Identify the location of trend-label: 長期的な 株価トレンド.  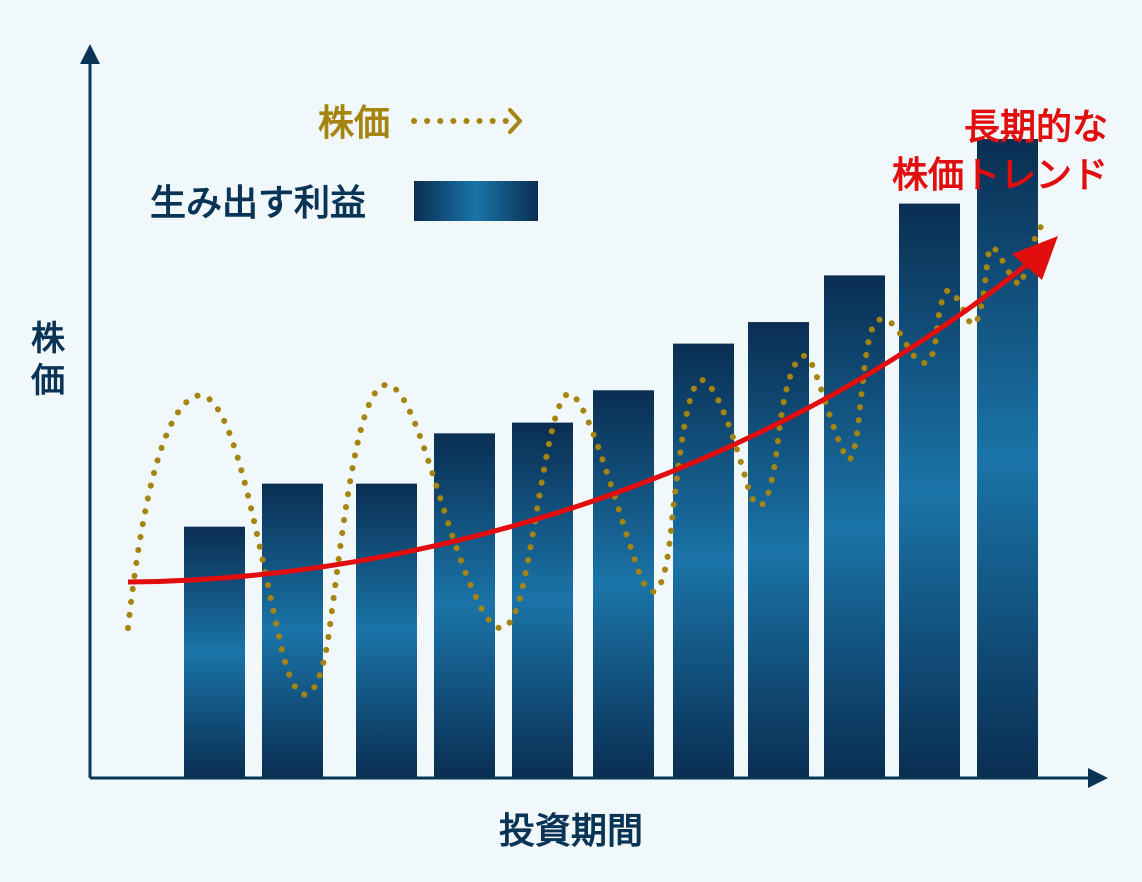
(1000, 152).